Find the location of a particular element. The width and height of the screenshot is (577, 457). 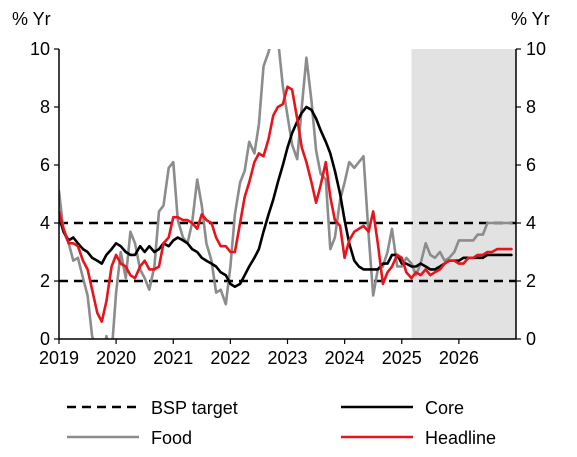

y-unit-left: % Yr is located at coordinates (31, 19).